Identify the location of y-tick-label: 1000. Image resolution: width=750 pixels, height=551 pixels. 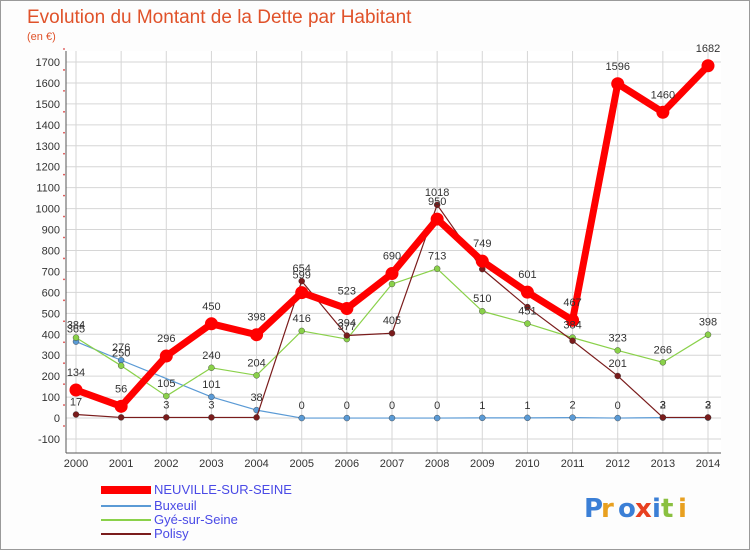
(48, 210).